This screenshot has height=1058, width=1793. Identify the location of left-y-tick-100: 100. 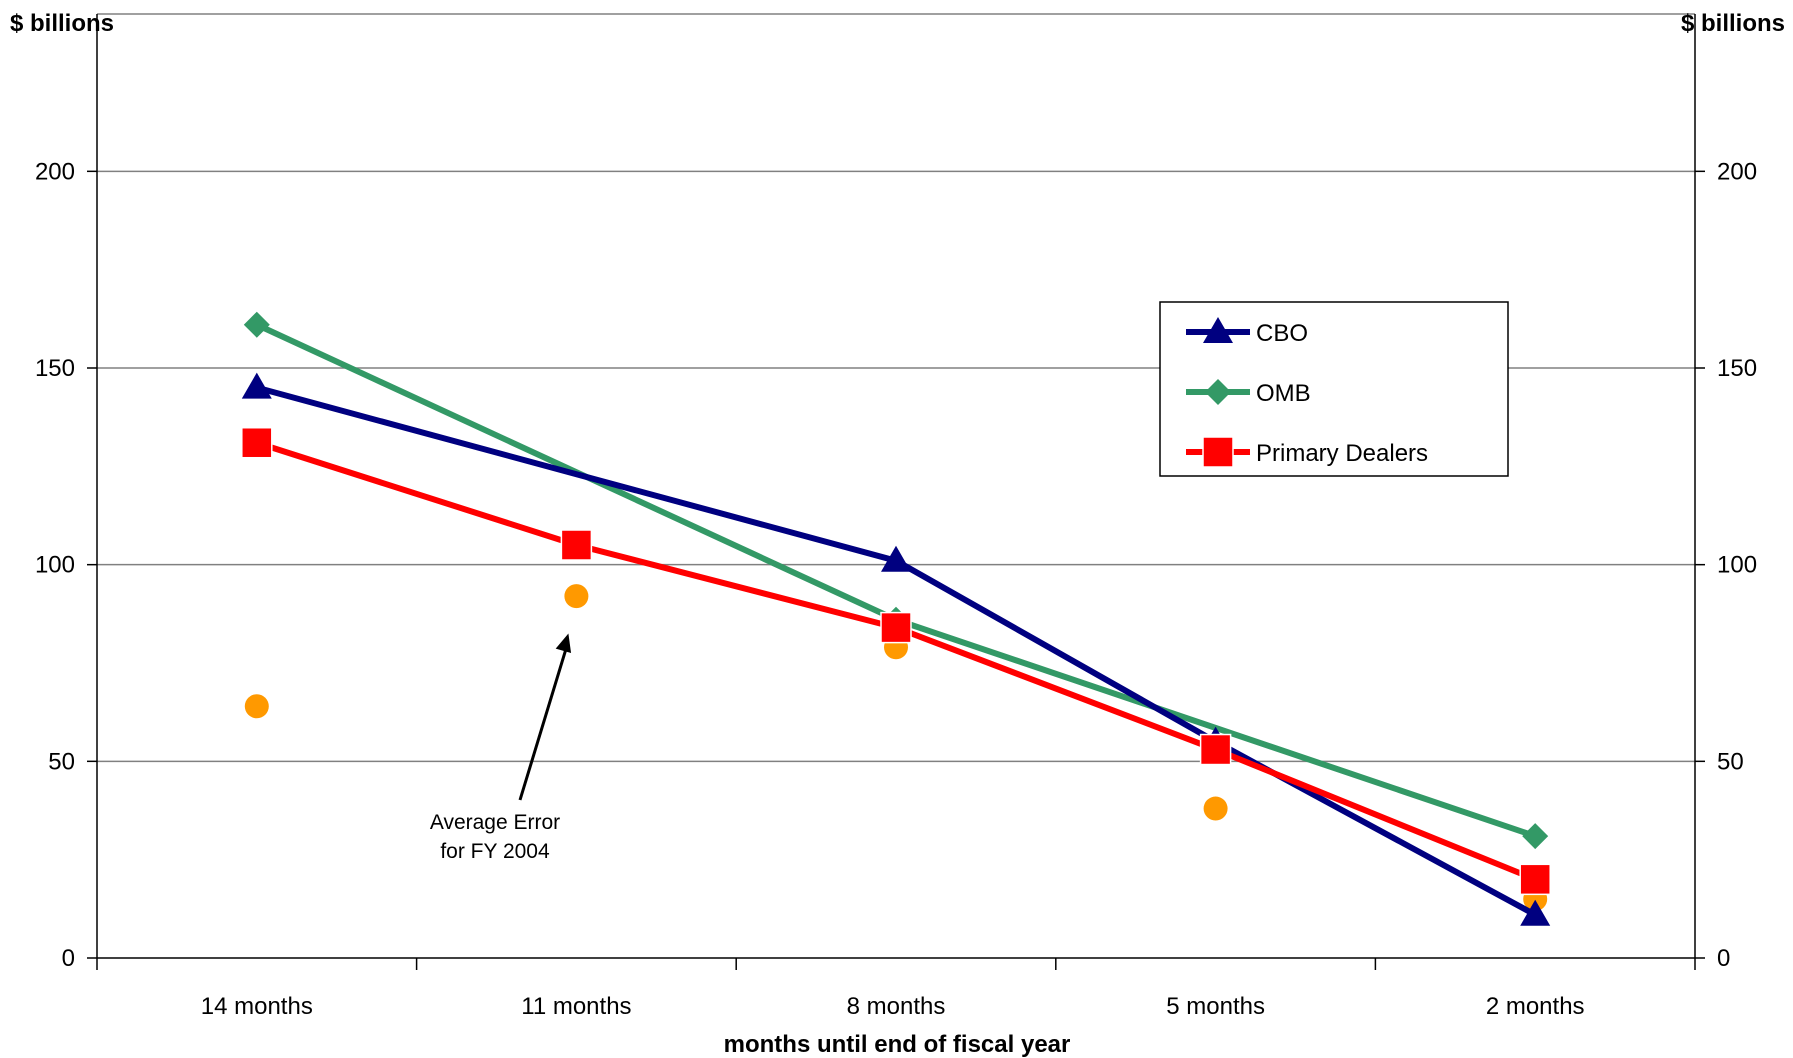
(55, 565).